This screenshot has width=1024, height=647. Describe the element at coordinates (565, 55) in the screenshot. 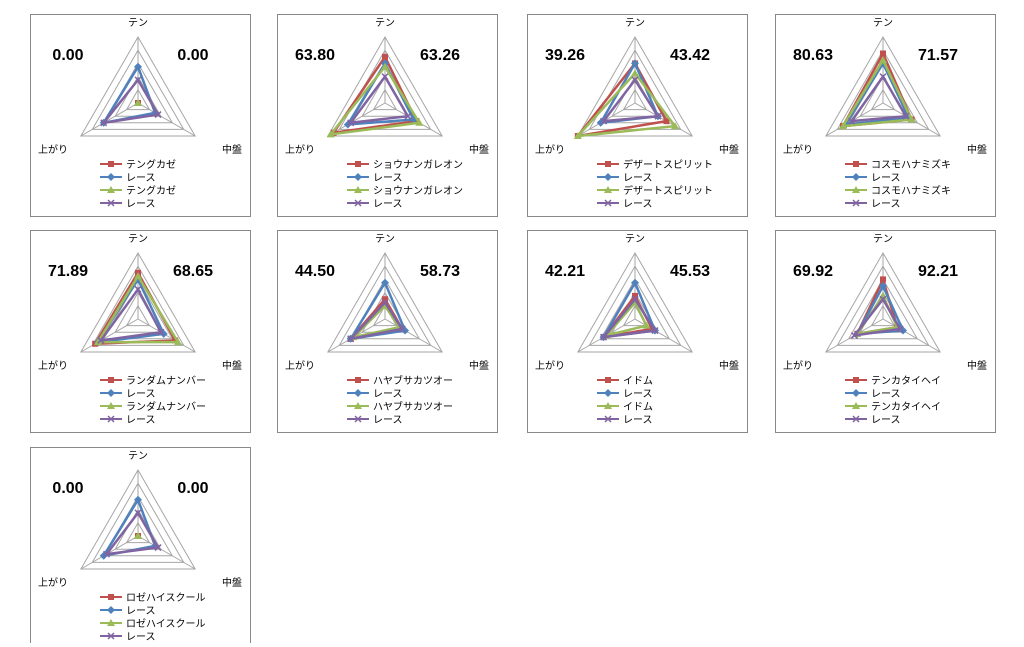

I see `score: 39.26` at that location.